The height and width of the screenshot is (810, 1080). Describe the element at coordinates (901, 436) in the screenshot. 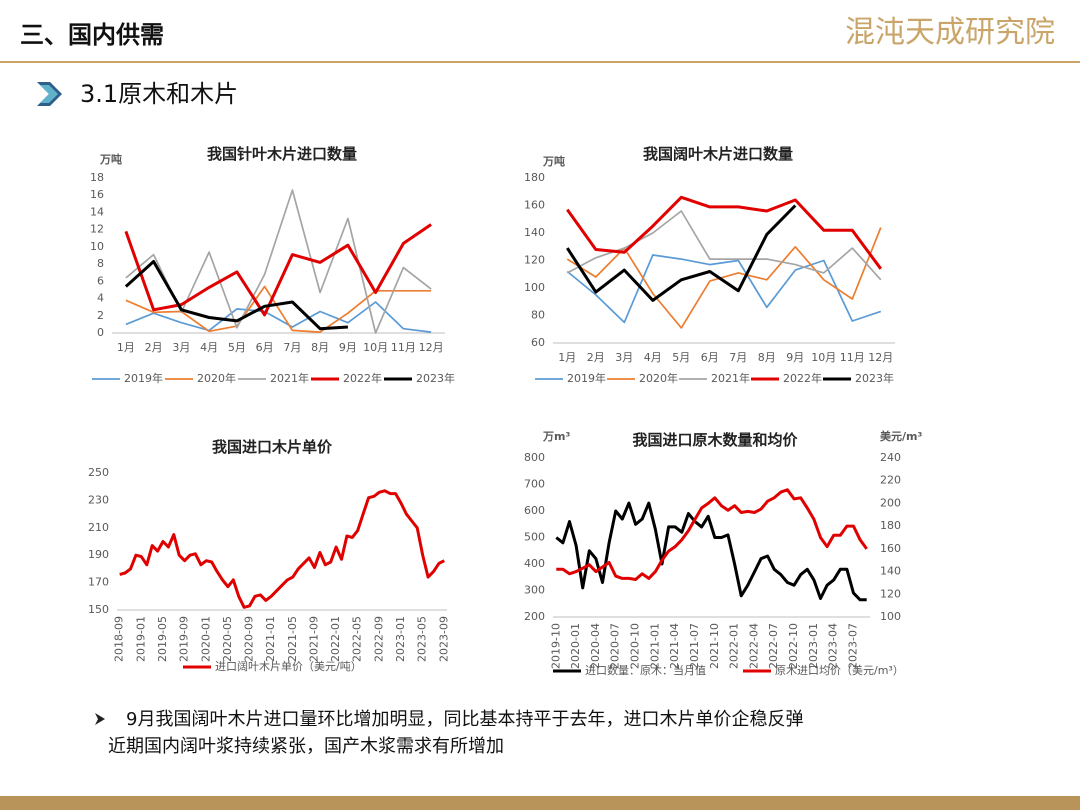

I see `y2-axis-unit: 美元/m³` at that location.